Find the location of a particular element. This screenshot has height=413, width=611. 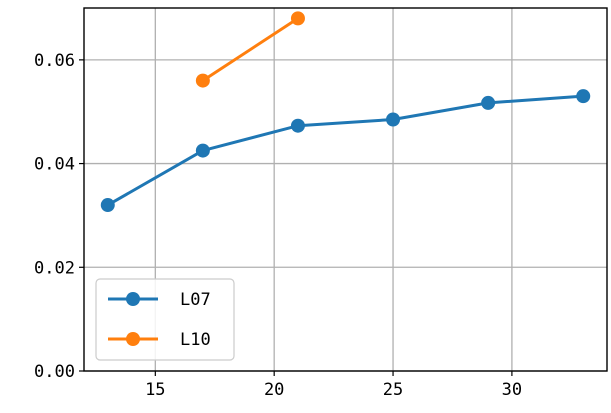

legend-marker-l07 is located at coordinates (133, 299).